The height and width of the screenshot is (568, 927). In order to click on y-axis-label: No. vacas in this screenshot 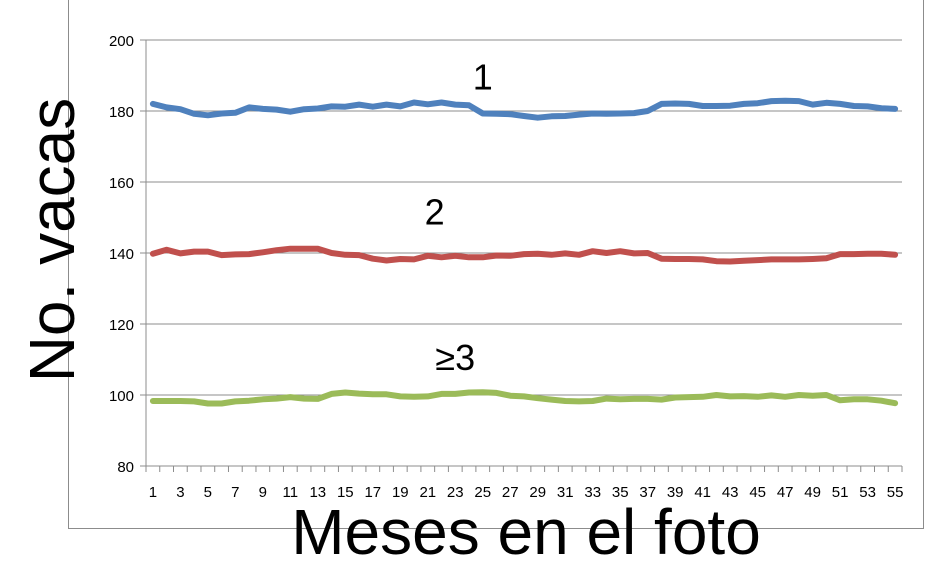, I will do `click(52, 240)`.